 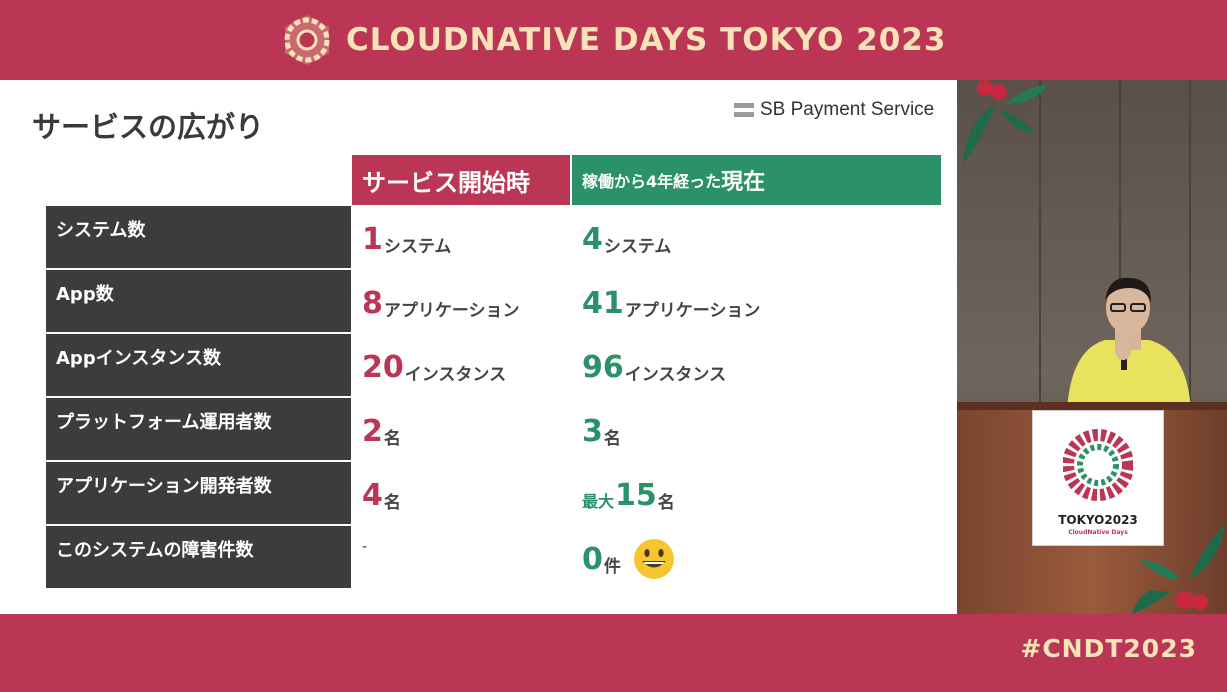 I want to click on now-number: 41, so click(x=603, y=303).